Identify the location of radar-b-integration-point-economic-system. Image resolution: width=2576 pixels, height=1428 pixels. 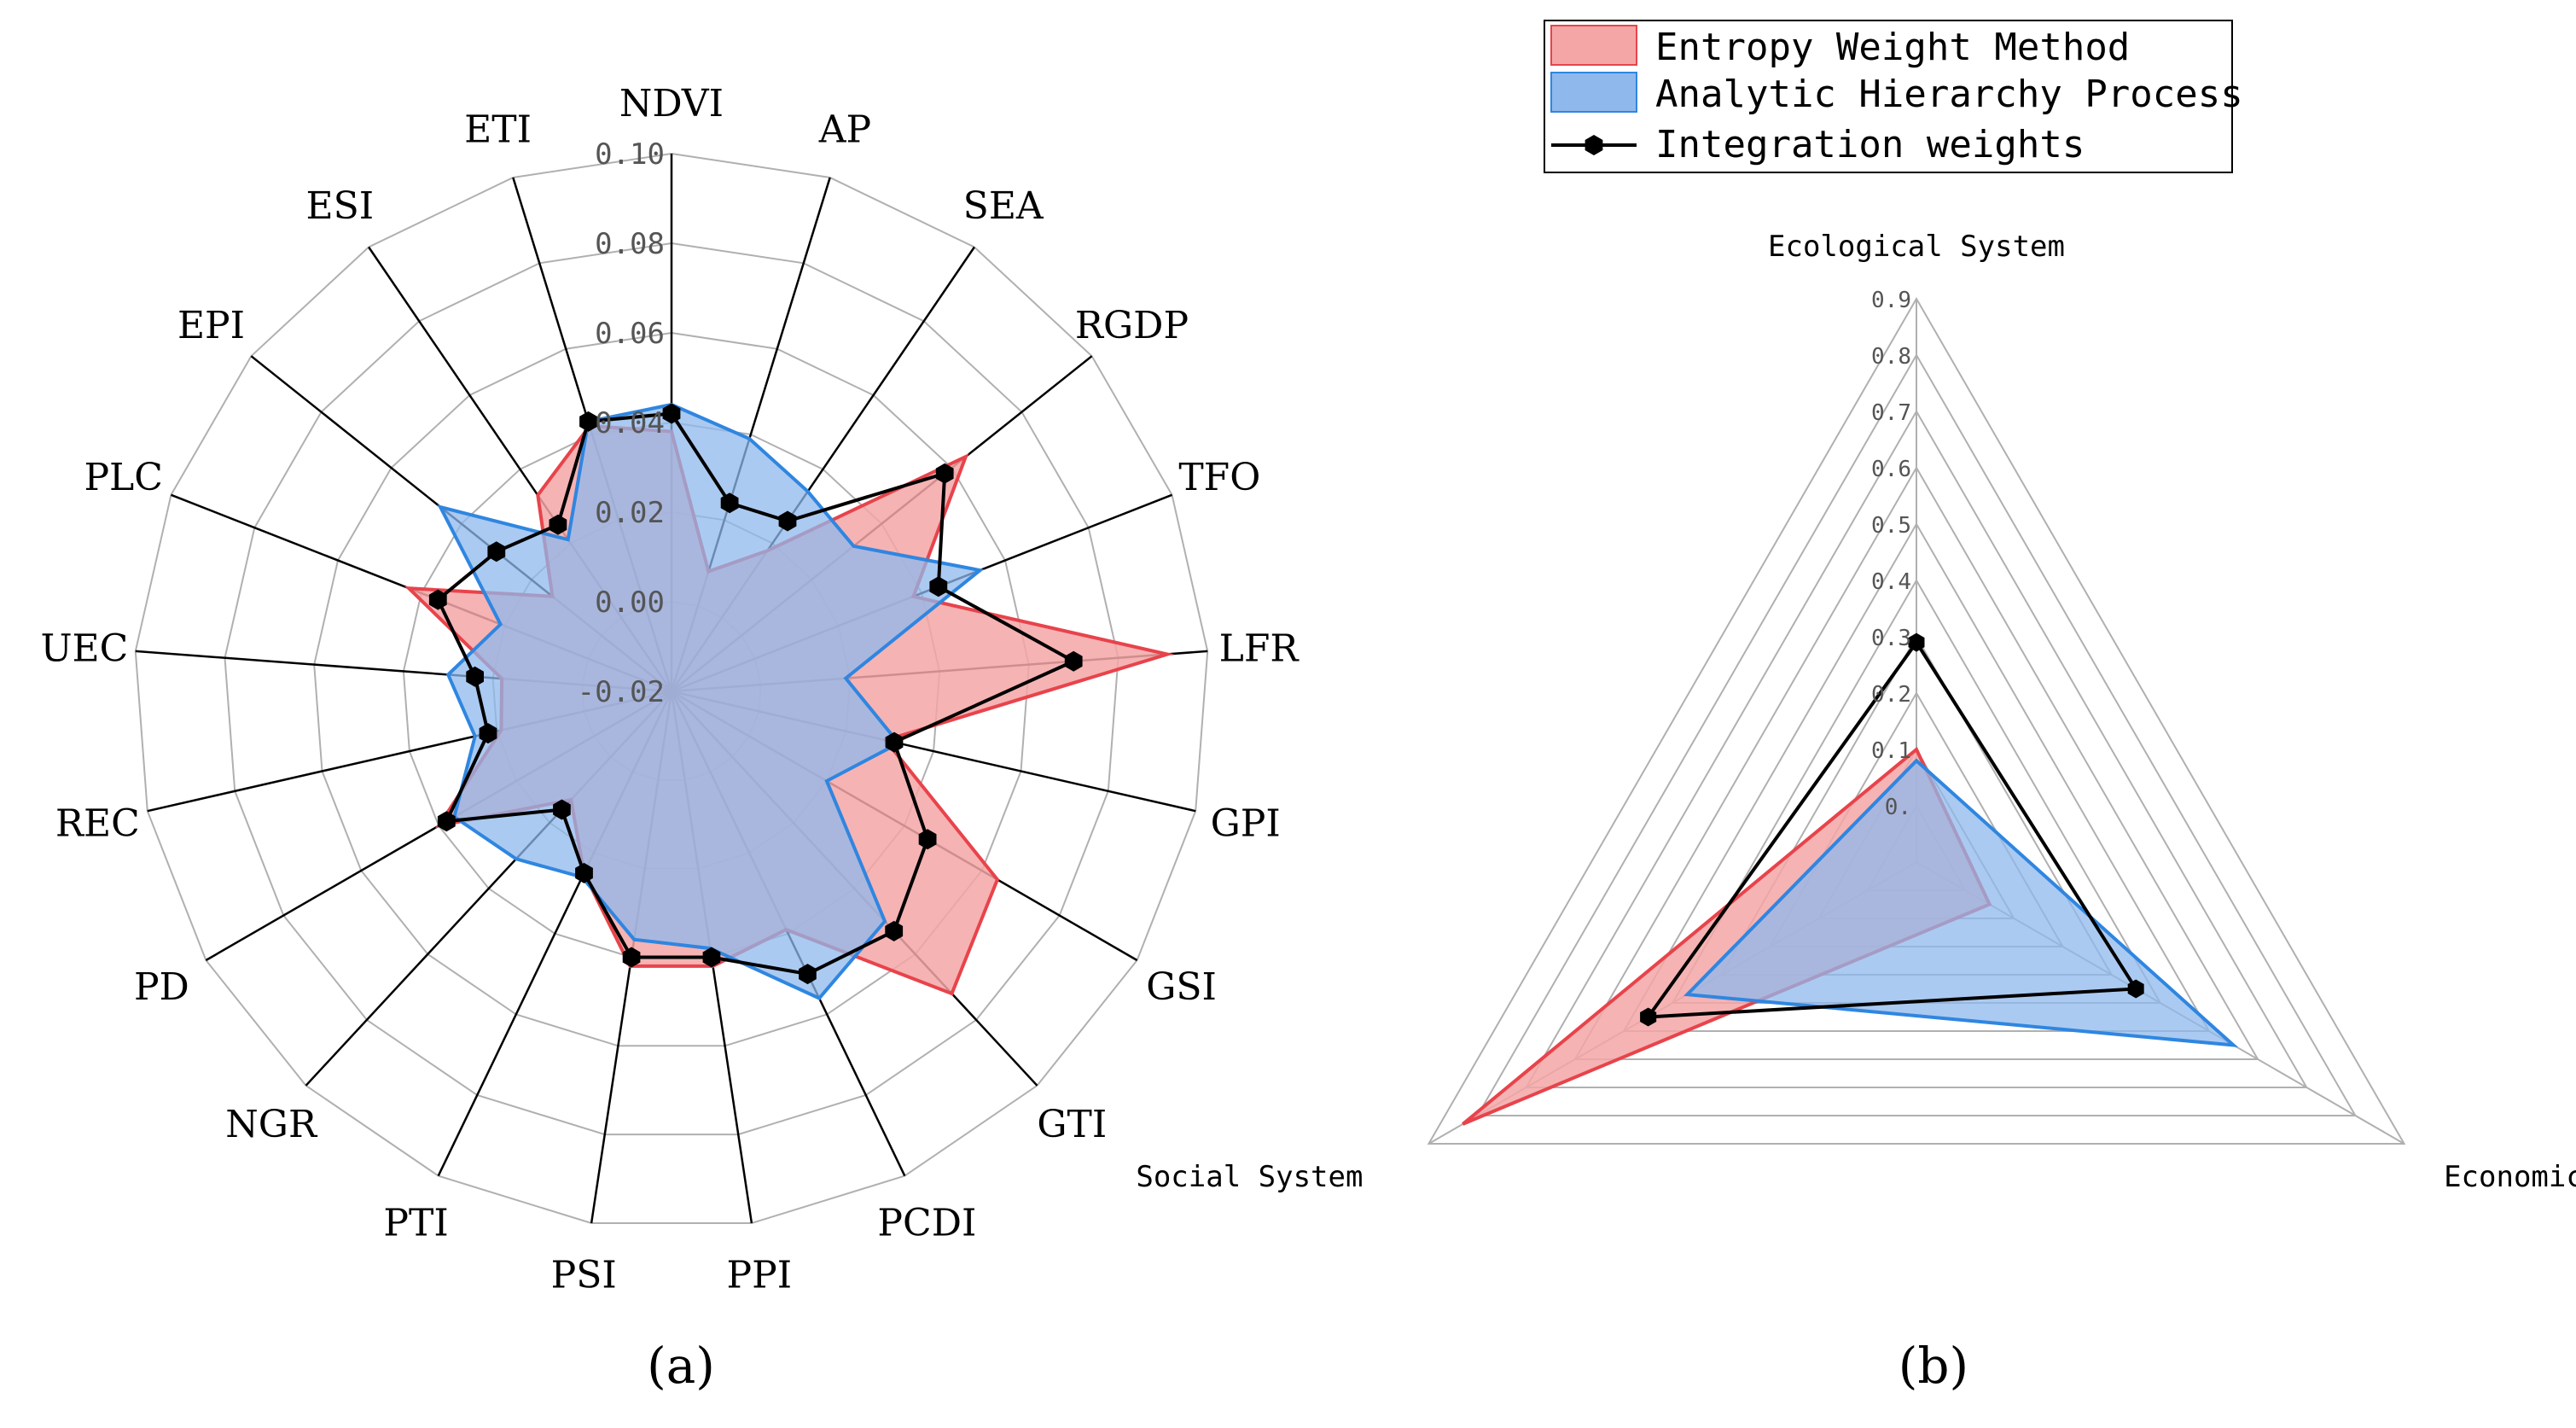
(2135, 989).